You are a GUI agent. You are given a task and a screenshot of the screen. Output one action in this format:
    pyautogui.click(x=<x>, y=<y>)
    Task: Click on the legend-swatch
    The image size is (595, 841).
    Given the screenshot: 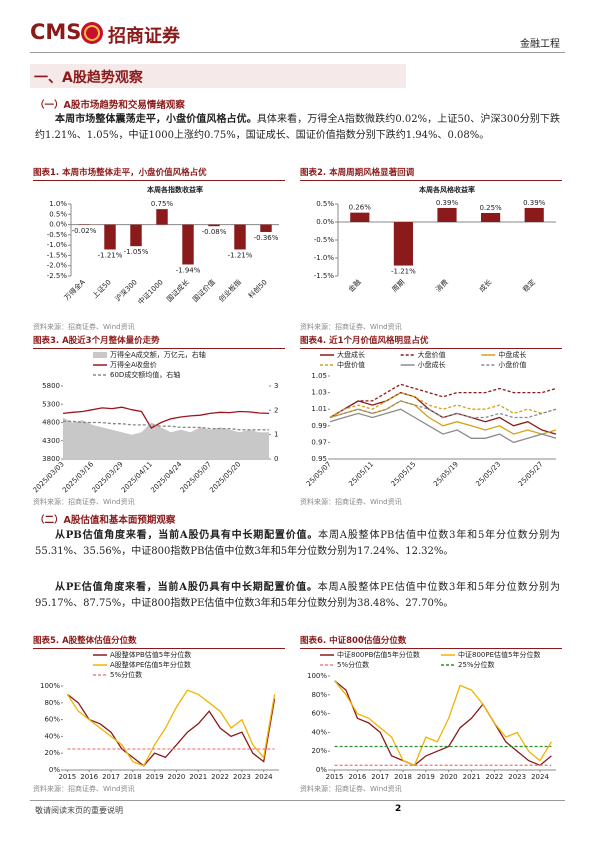 What is the action you would take?
    pyautogui.click(x=100, y=355)
    